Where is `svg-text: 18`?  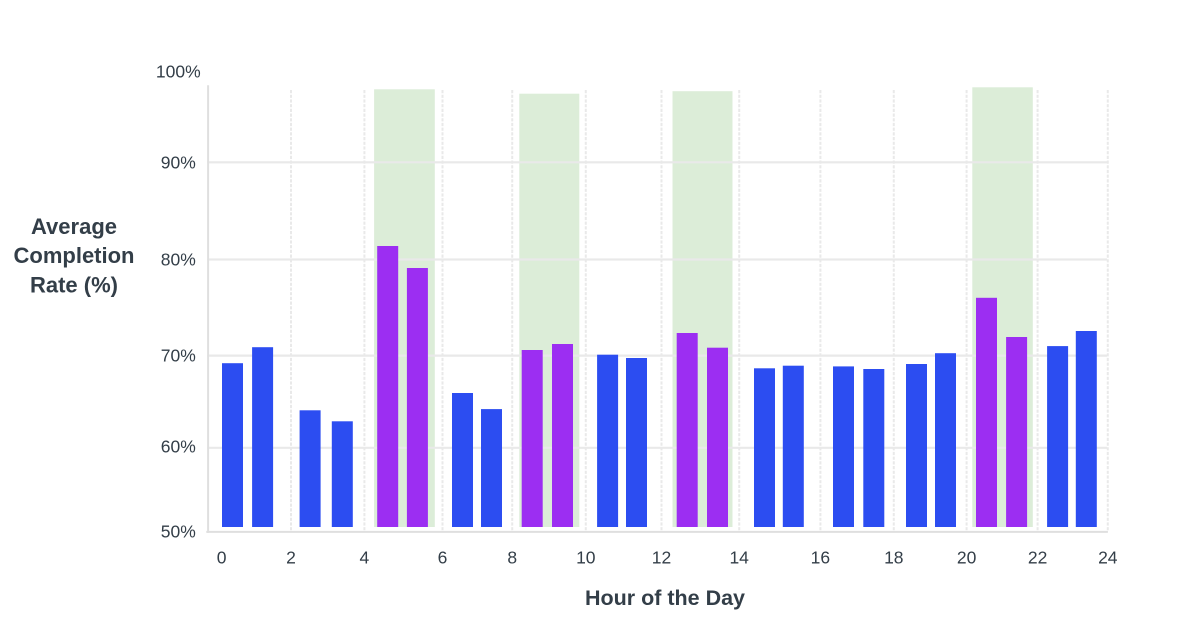
svg-text: 18 is located at coordinates (893, 558).